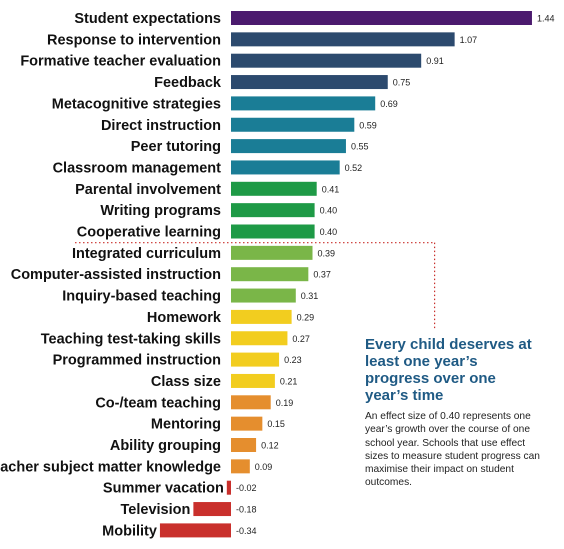 This screenshot has height=549, width=564. What do you see at coordinates (322, 275) in the screenshot?
I see `value-label: 0.37` at bounding box center [322, 275].